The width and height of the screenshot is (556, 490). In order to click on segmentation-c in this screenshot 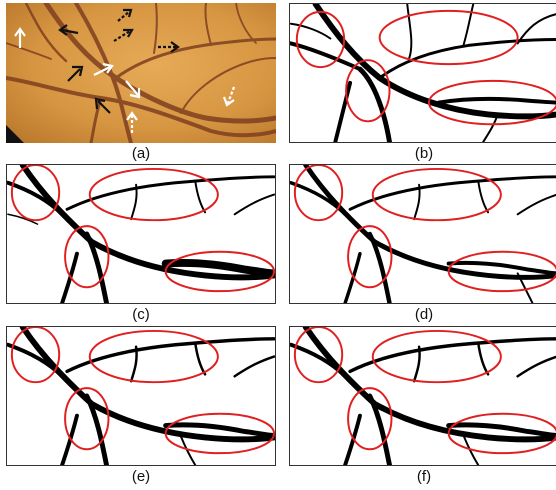, I will do `click(141, 234)`.